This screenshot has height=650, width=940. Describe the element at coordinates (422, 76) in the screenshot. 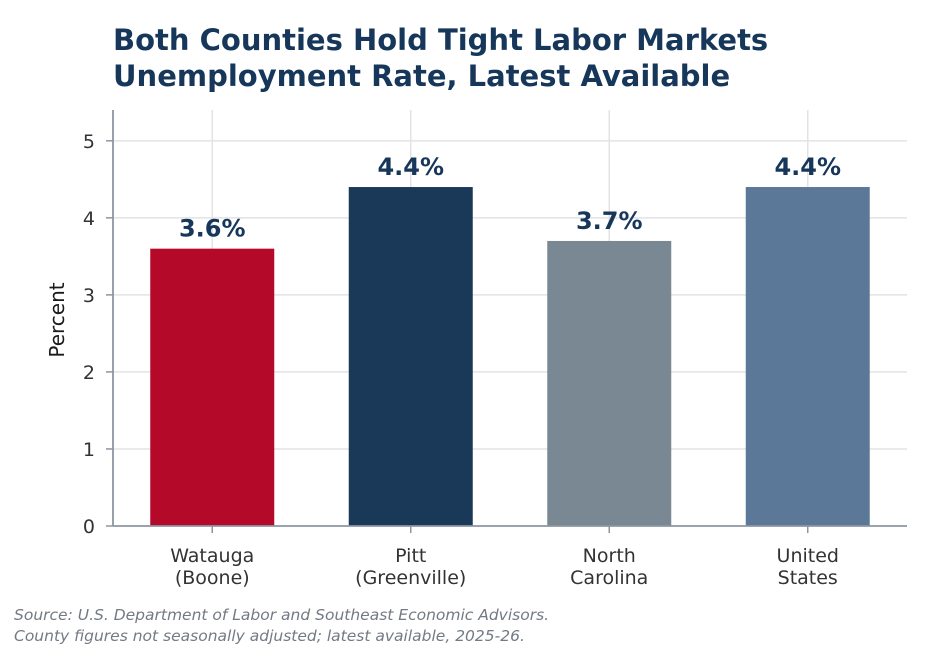

I see `chart-title-line-2: Unemployment Rate, Latest Available` at that location.